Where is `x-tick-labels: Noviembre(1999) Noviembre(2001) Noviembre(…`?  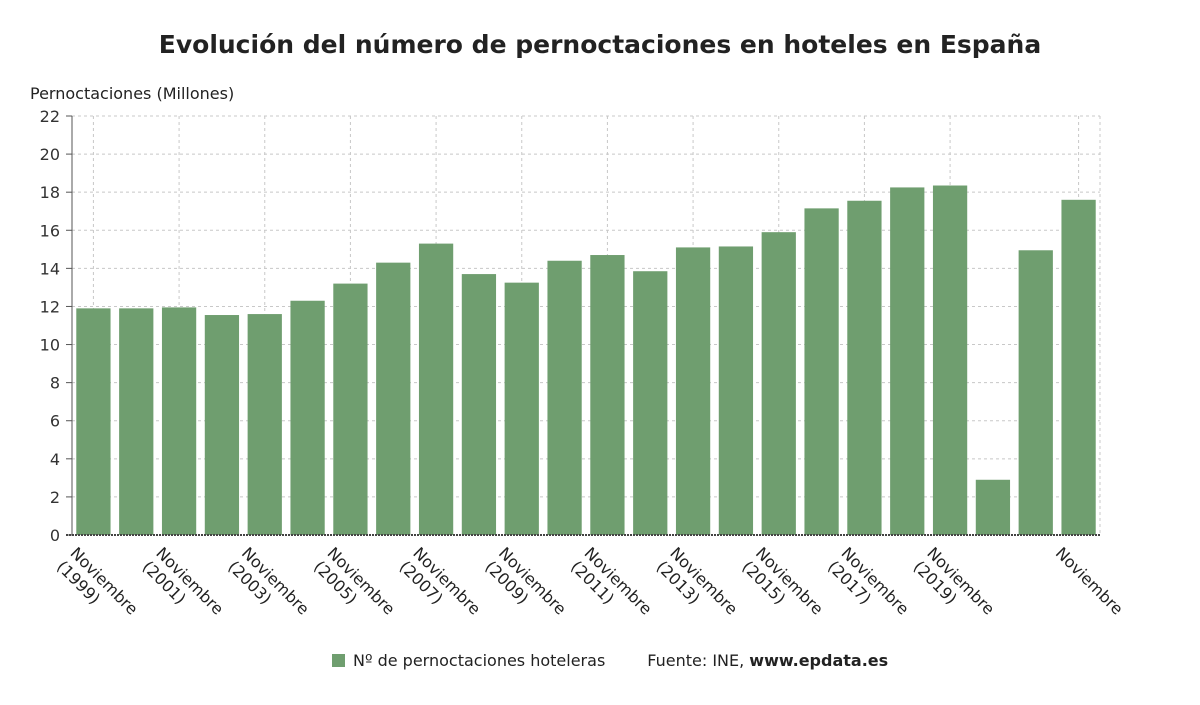 x-tick-labels: Noviembre(1999) Noviembre(2001) Noviembre(… is located at coordinates (590, 587).